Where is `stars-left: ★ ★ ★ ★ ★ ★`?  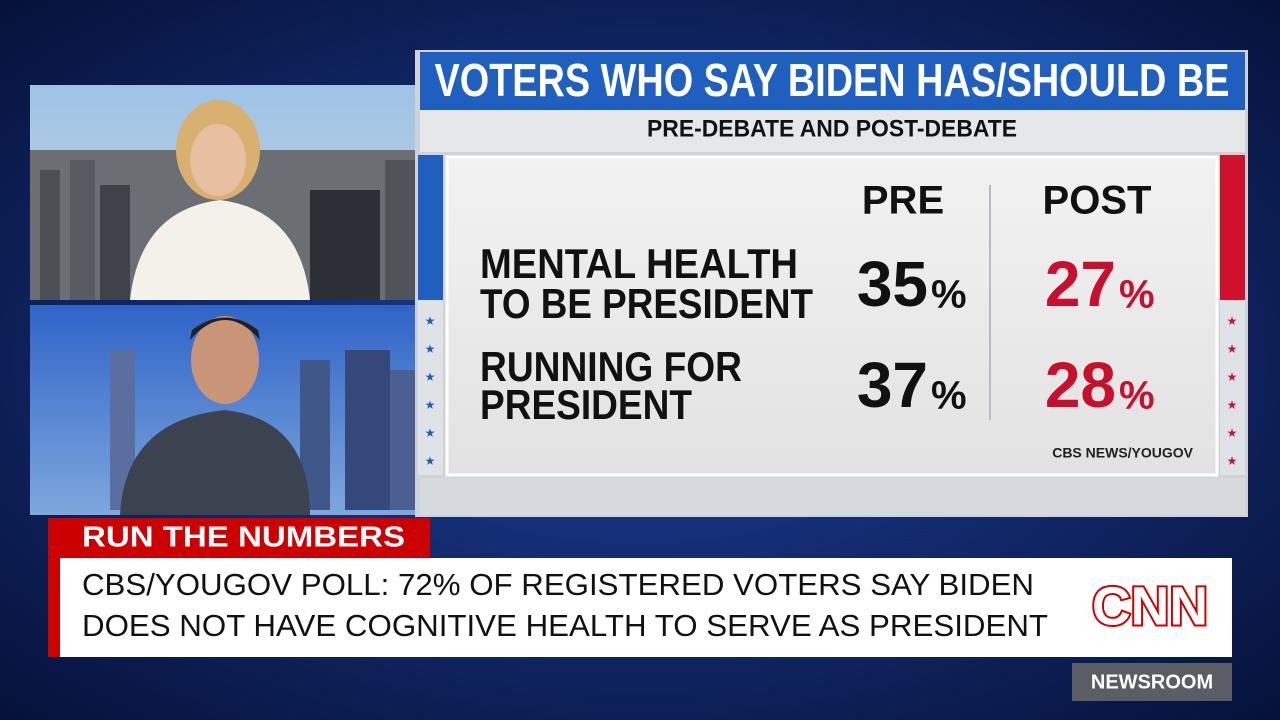 stars-left: ★ ★ ★ ★ ★ ★ is located at coordinates (430, 391).